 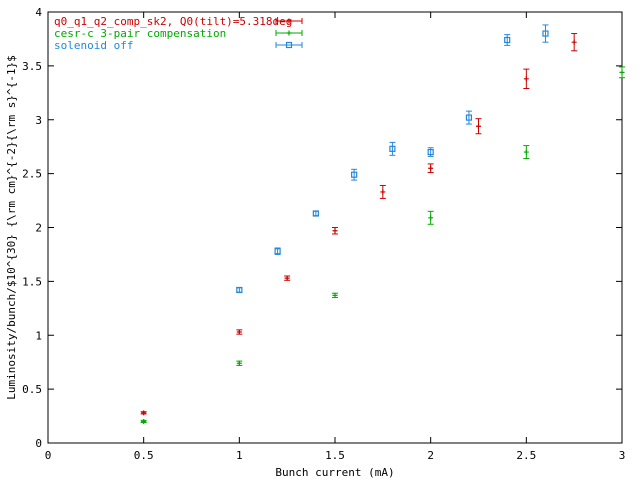 I want to click on legend-entry-2: solenoid off, so click(x=178, y=45).